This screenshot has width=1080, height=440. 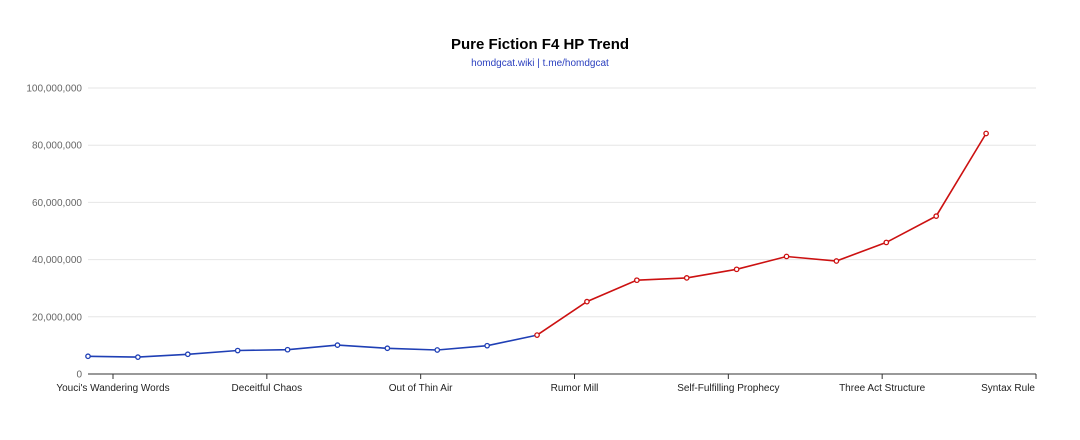 I want to click on y-tick-label: 40,000,000, so click(x=57, y=260).